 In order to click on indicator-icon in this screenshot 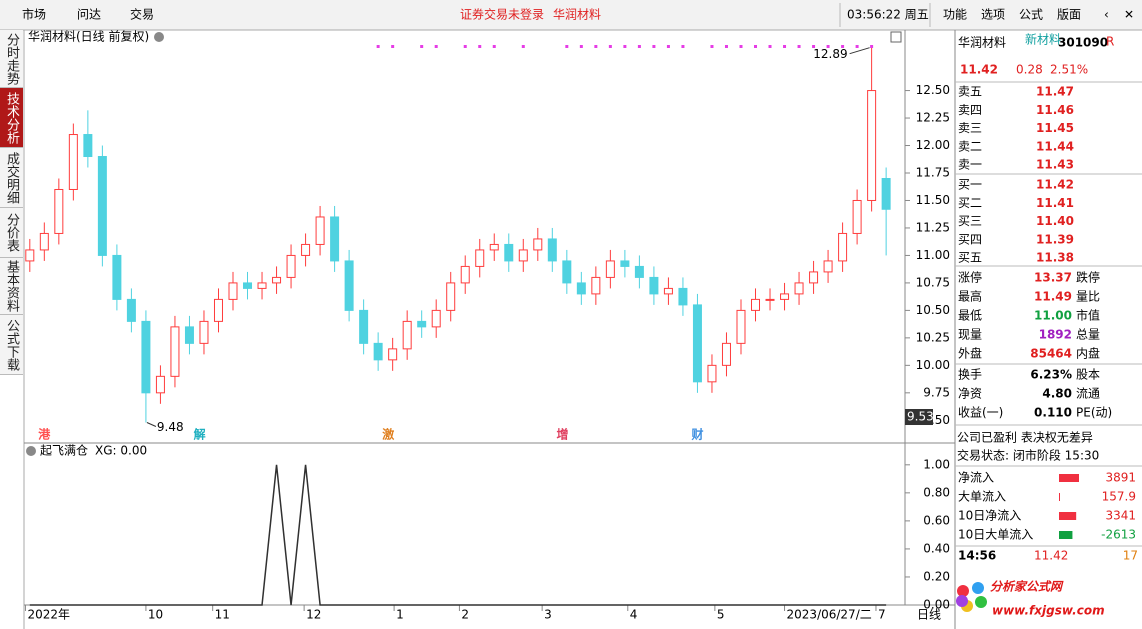, I will do `click(31, 451)`.